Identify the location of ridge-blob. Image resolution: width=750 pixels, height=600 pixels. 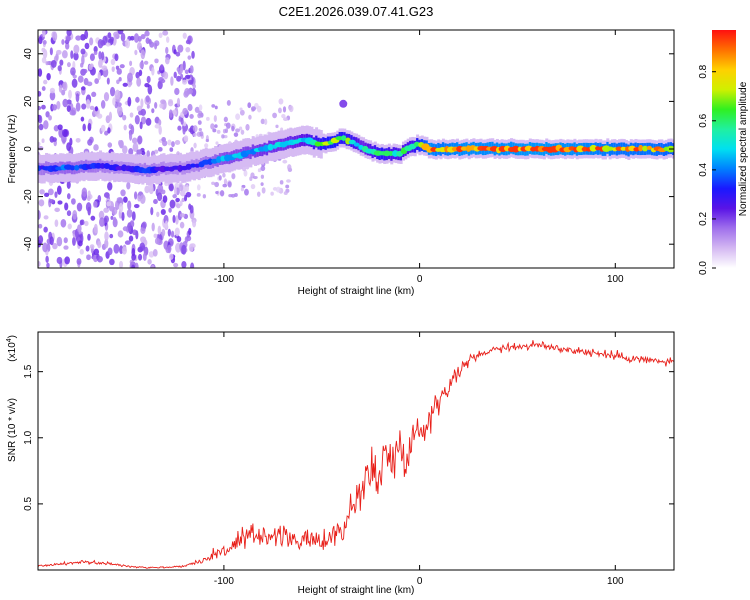
(343, 103).